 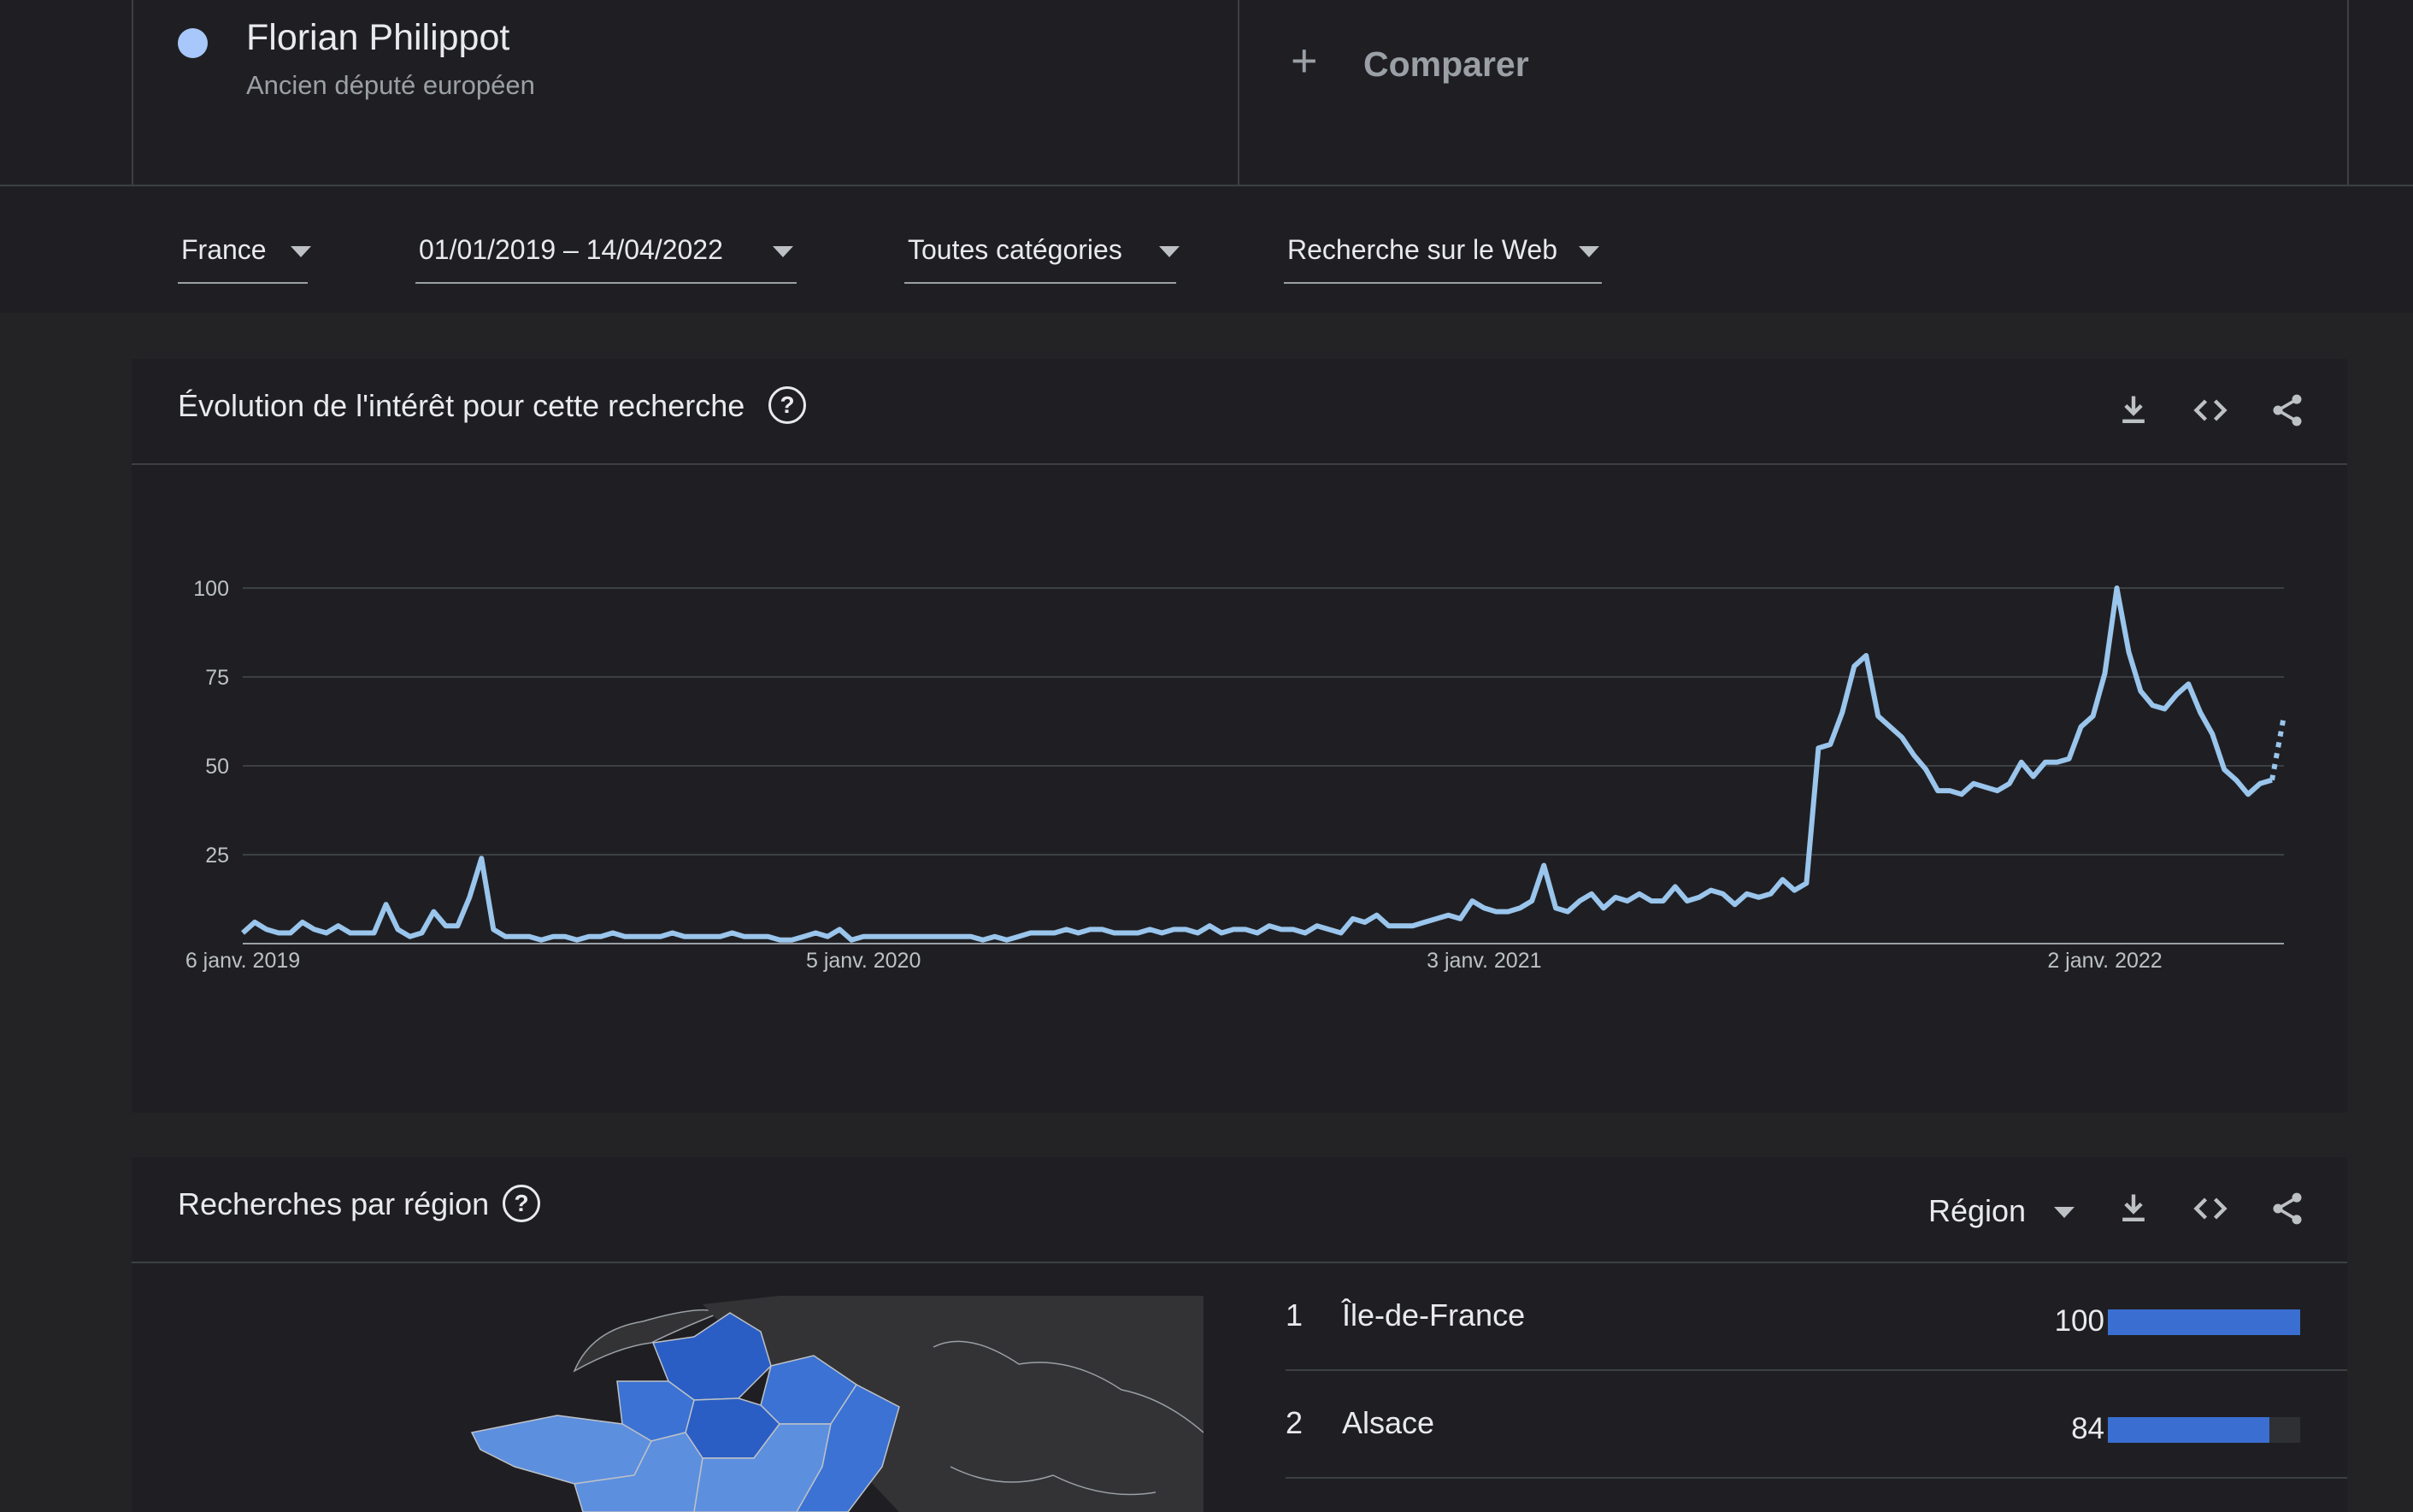 I want to click on search-type-label: Recherche sur le Web, so click(x=1422, y=249).